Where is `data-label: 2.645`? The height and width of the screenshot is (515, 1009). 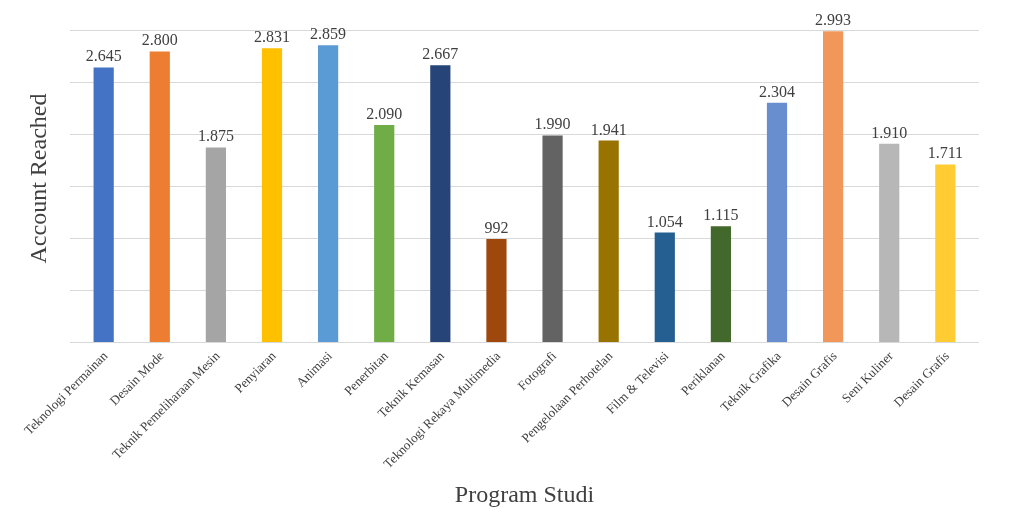 data-label: 2.645 is located at coordinates (103, 56).